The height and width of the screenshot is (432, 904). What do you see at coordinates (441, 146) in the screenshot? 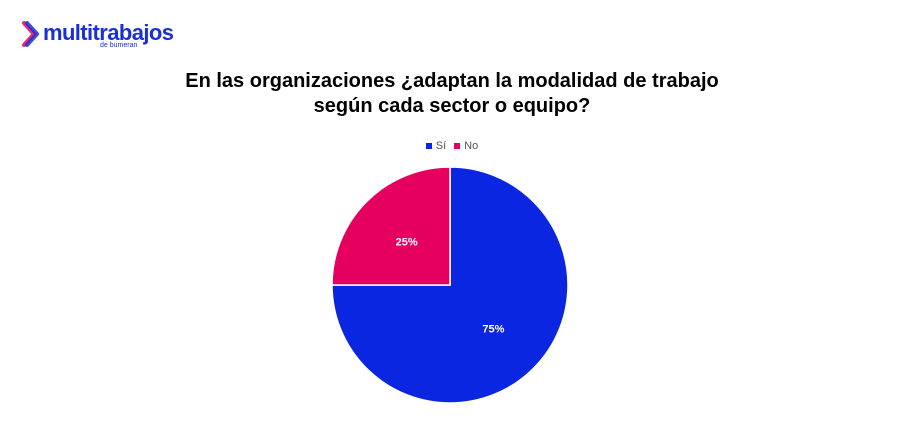
I see `legend-label-si: Sí` at bounding box center [441, 146].